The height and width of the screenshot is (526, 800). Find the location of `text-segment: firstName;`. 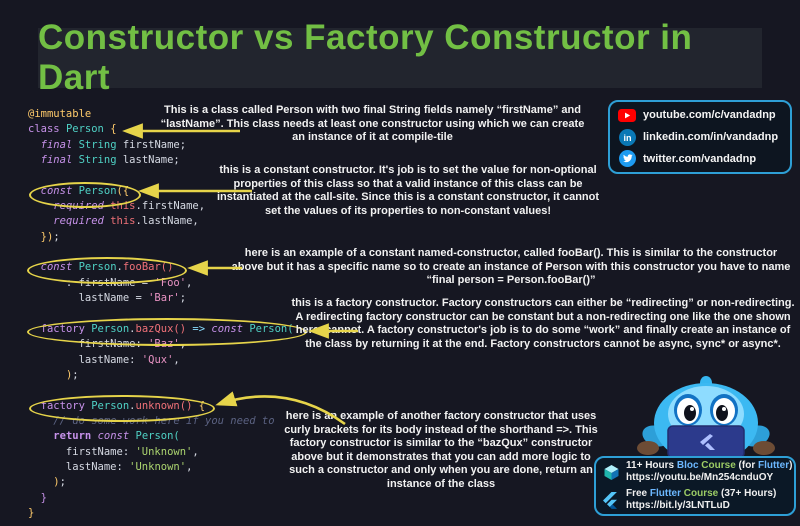

text-segment: firstName; is located at coordinates (154, 144).